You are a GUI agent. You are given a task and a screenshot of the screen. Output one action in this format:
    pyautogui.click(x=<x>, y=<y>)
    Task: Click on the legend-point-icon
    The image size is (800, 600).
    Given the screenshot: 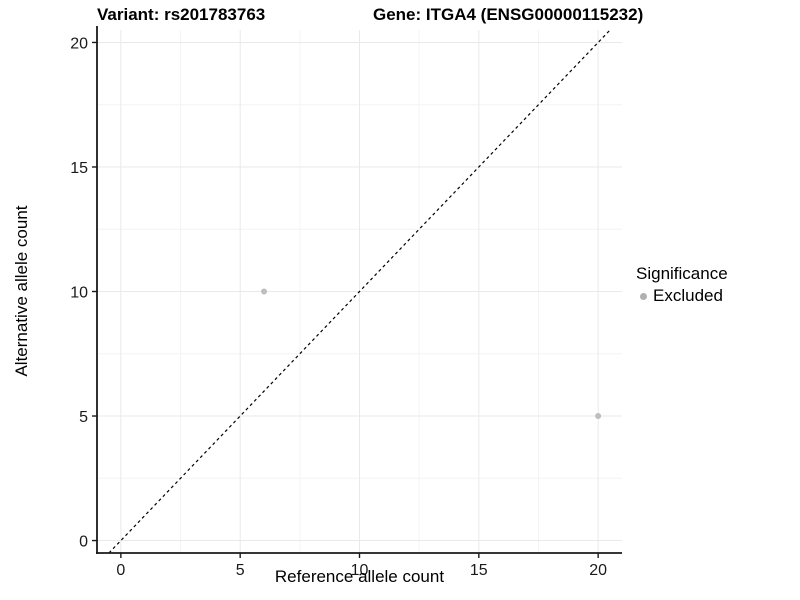 What is the action you would take?
    pyautogui.click(x=643, y=296)
    